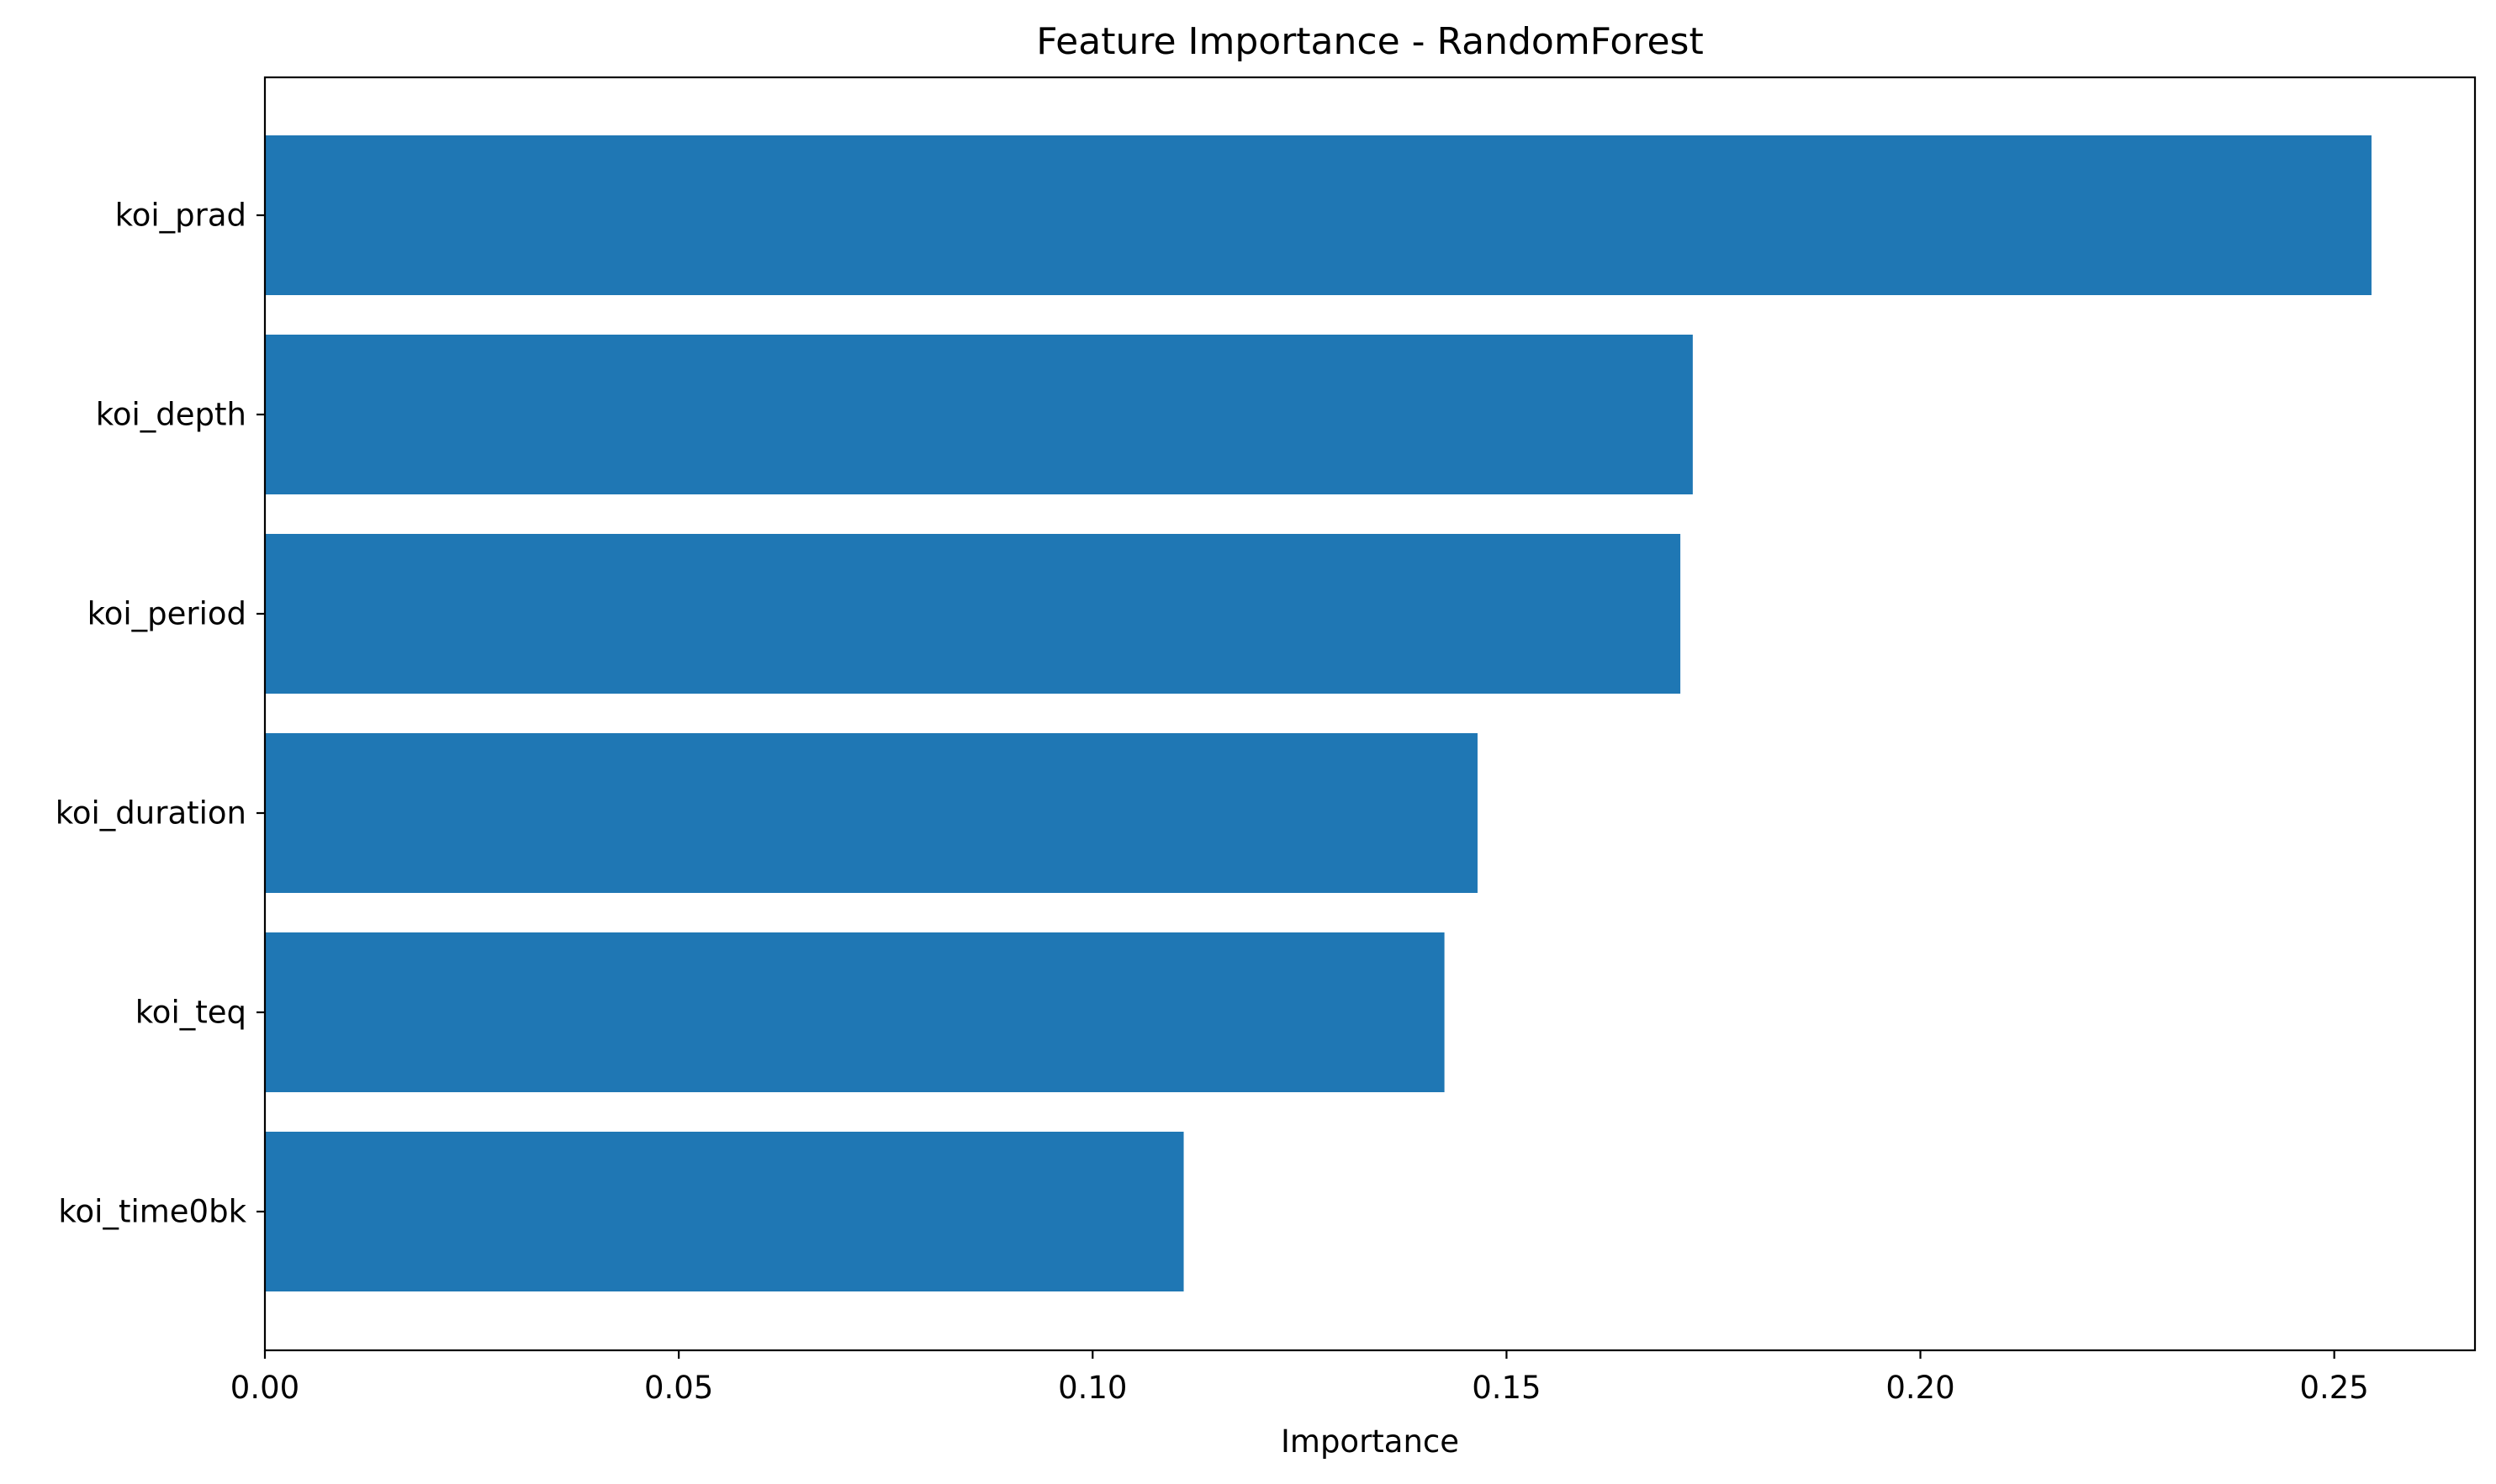 This screenshot has height=1484, width=2496. Describe the element at coordinates (1506, 1388) in the screenshot. I see `x-tick-label: 0.15` at that location.